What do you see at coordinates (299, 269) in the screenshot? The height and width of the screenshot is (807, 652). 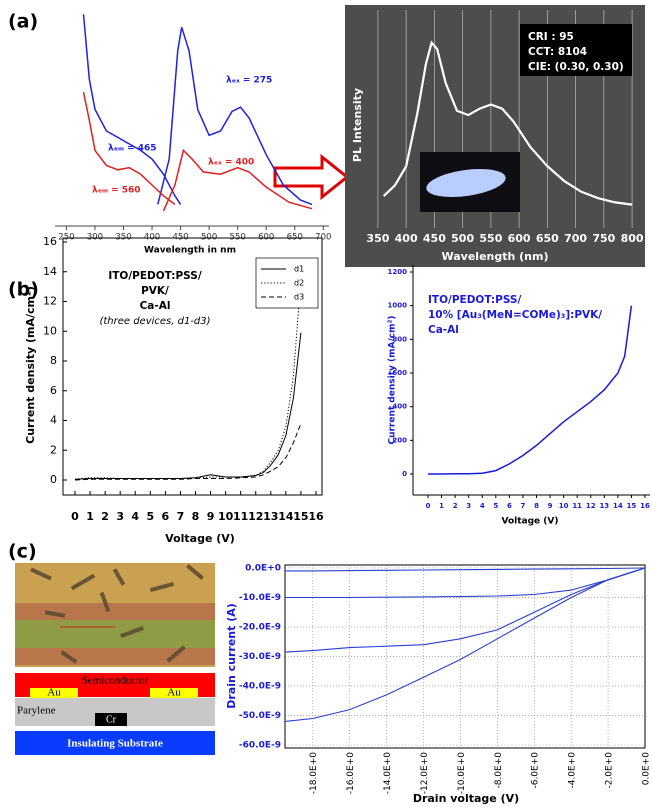 I see `legend-label: d1` at bounding box center [299, 269].